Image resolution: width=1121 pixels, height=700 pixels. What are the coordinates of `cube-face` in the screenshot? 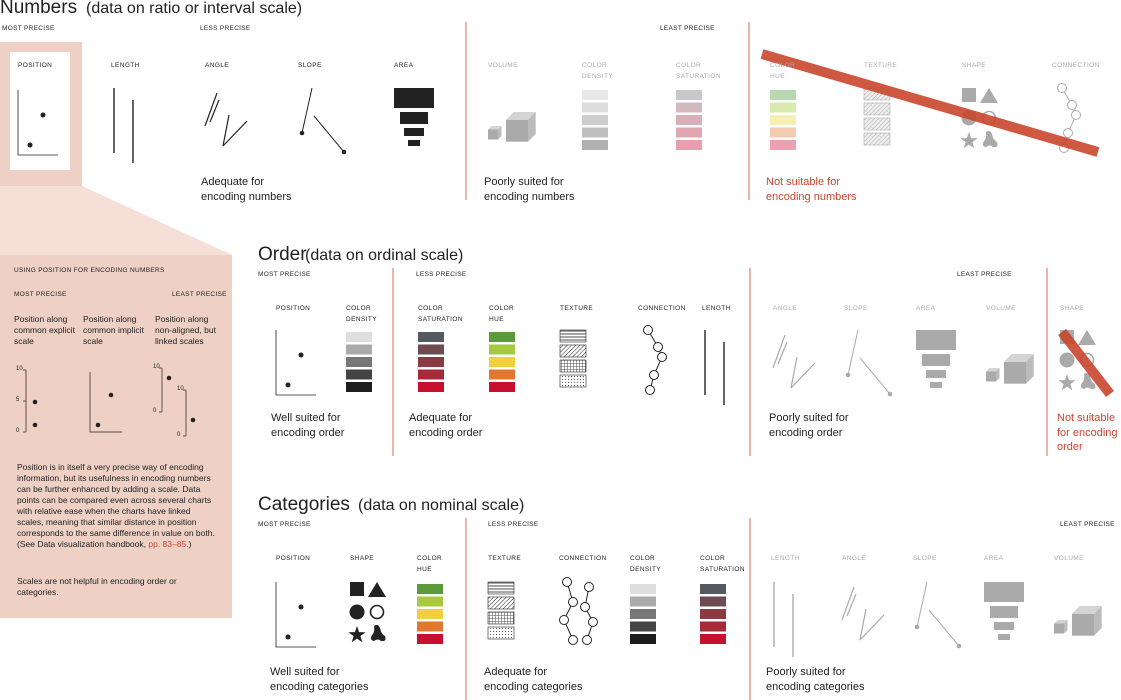 It's located at (493, 134).